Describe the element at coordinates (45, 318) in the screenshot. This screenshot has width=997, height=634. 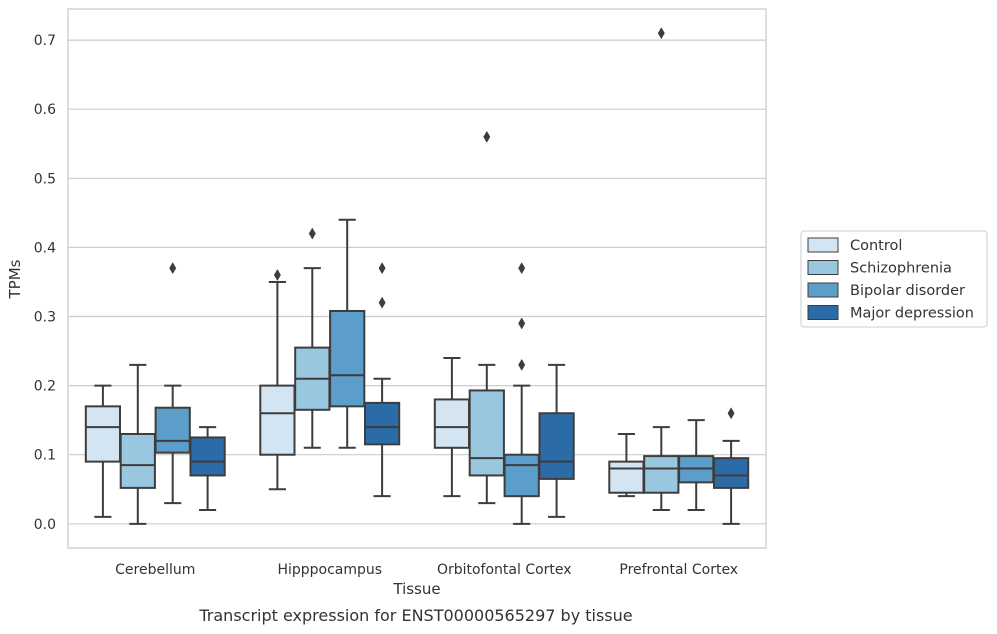
I see `y-tick-label: 0.3` at that location.